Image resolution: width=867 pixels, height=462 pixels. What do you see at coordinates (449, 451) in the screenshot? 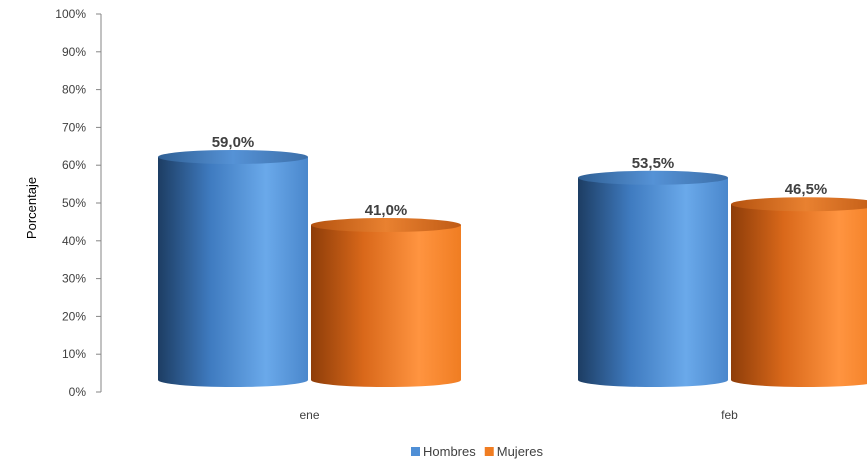
I see `legend-label: Hombres` at bounding box center [449, 451].